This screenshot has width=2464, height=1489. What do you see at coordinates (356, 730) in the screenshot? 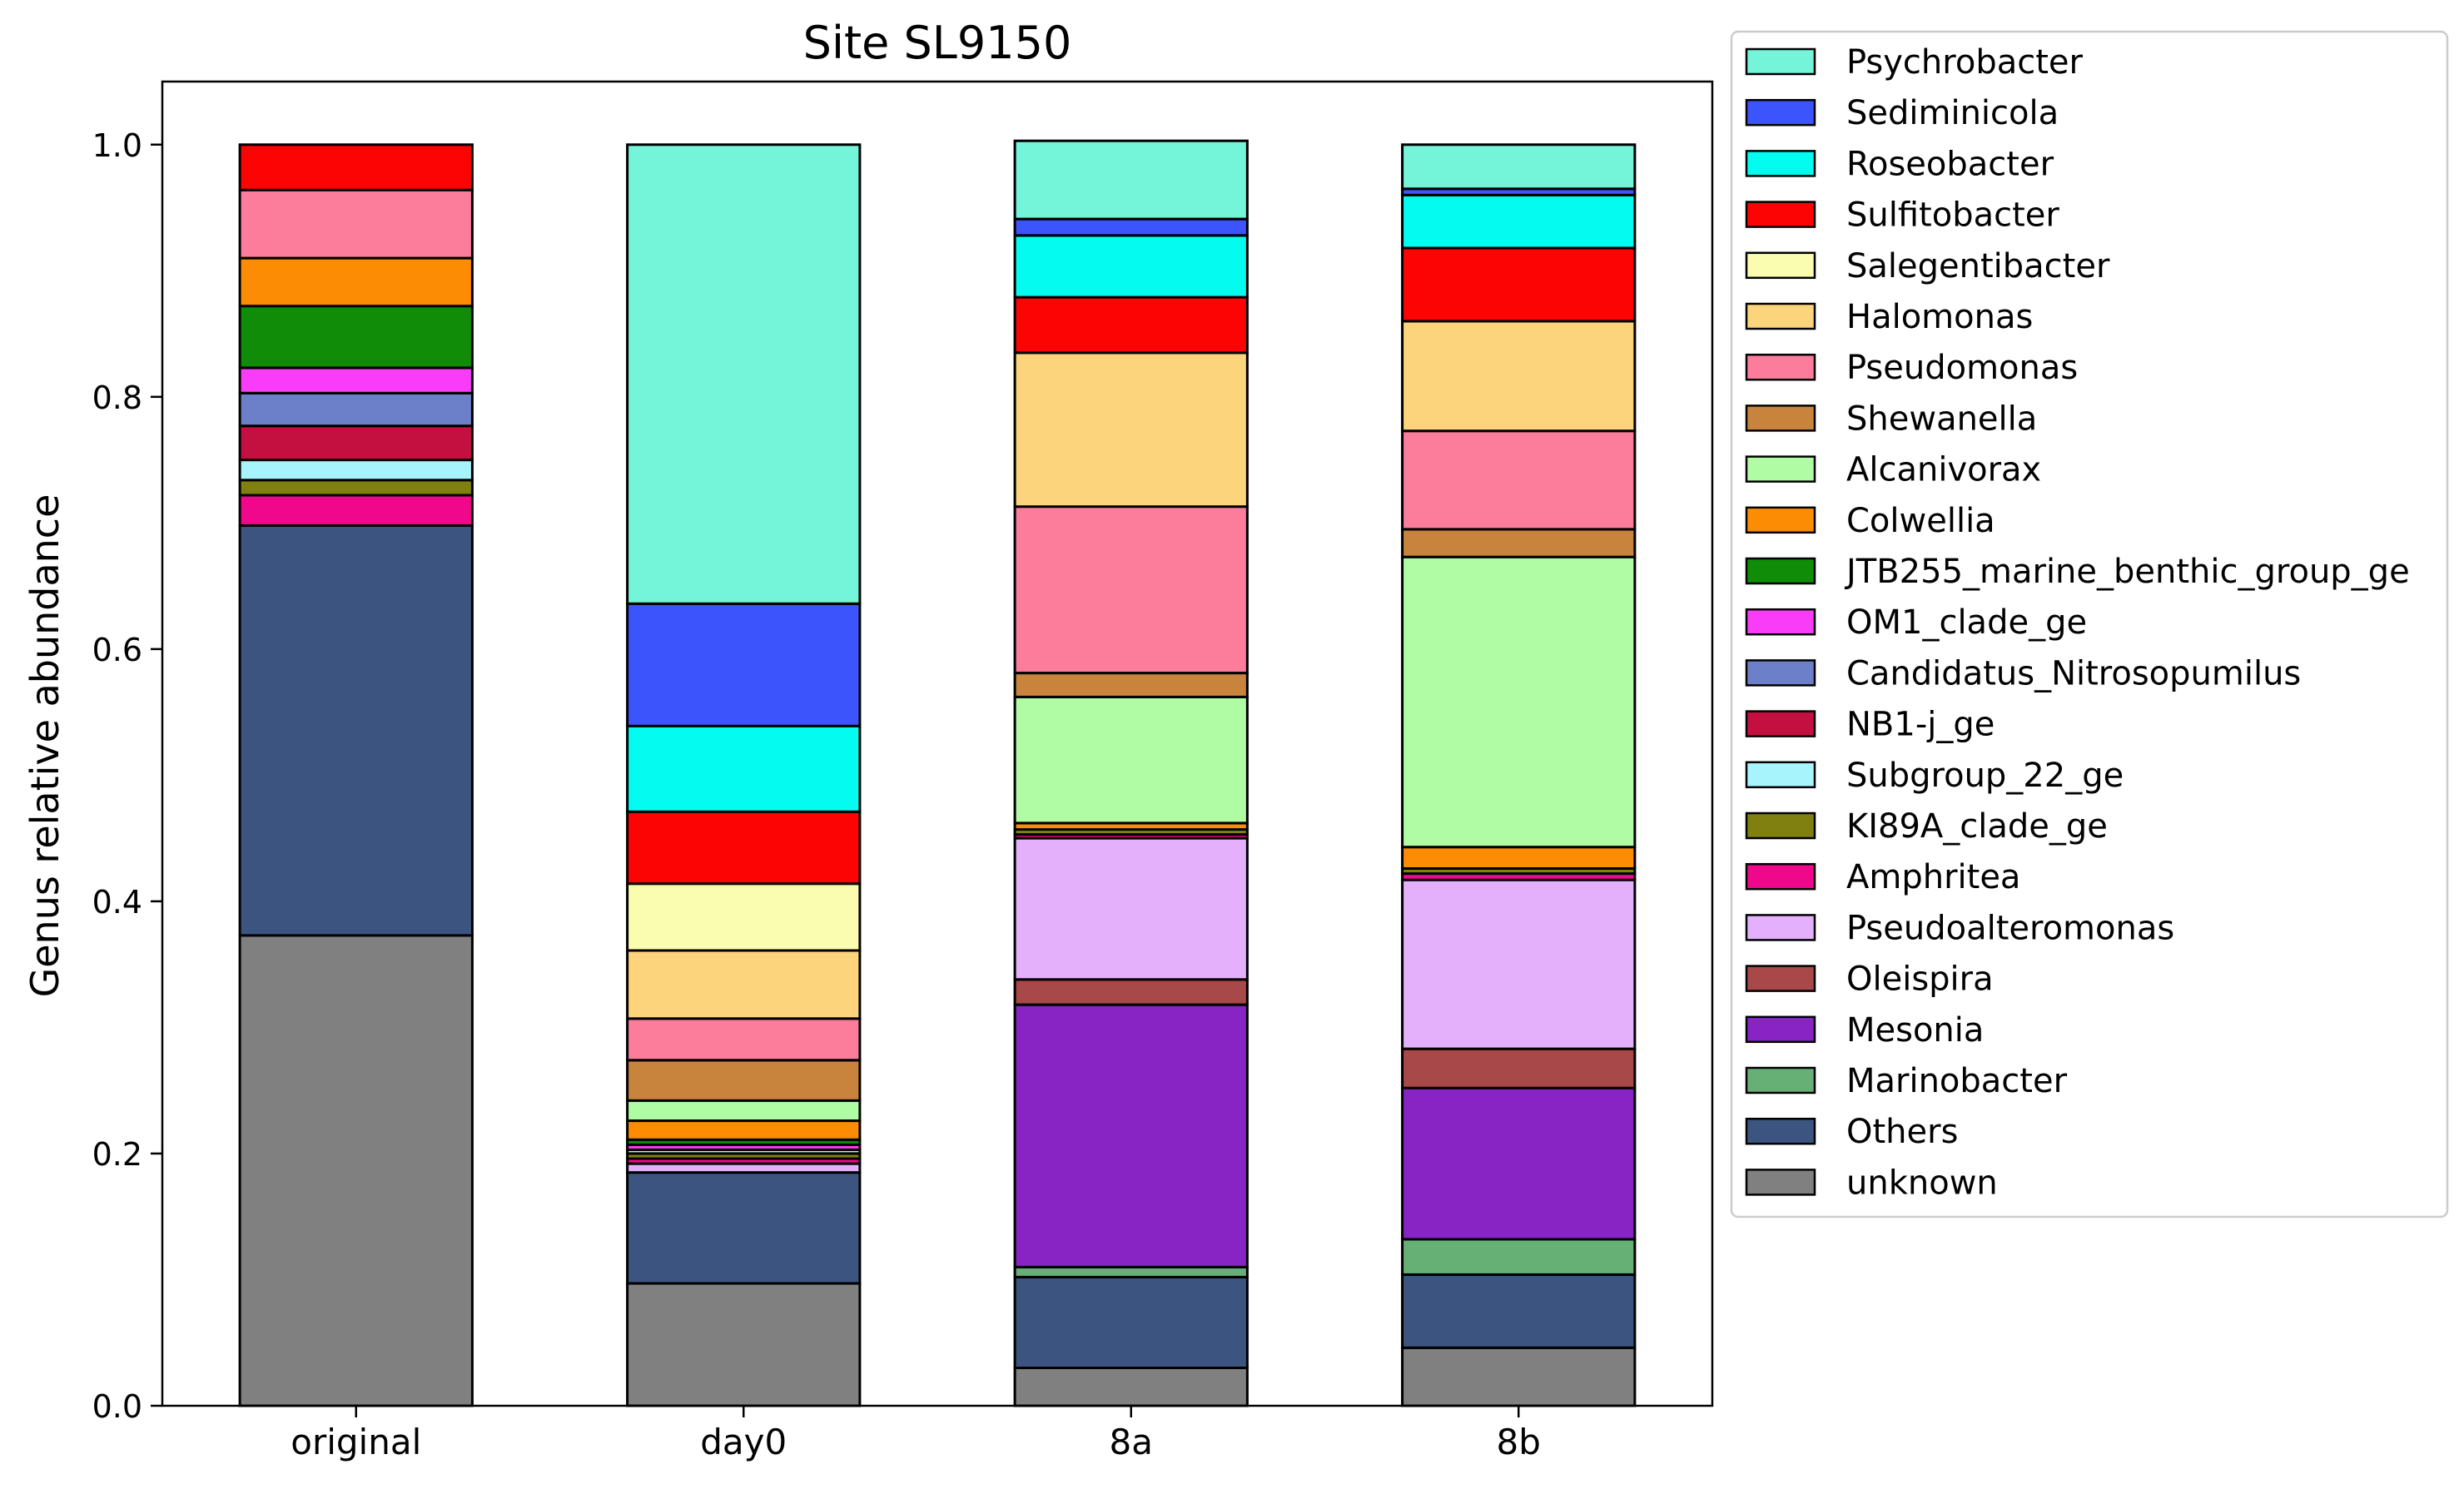
I see `bar-segment-original-Others` at bounding box center [356, 730].